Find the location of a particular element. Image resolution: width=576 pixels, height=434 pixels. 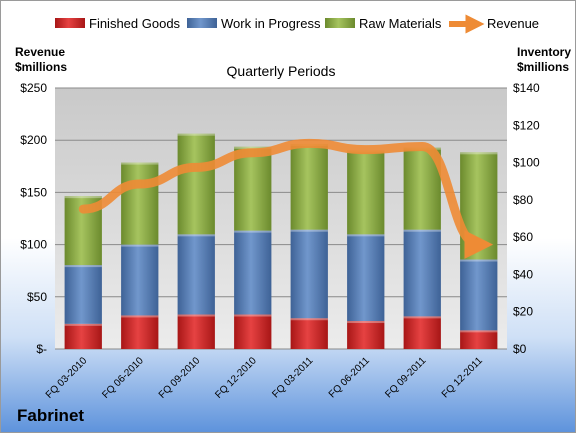

category-label: FQ 03-2010 is located at coordinates (67, 378).